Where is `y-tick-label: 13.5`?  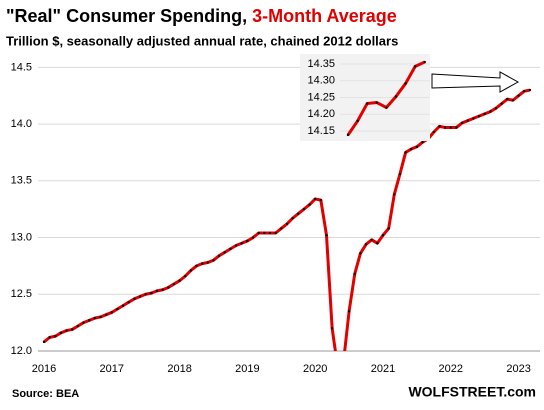
y-tick-label: 13.5 is located at coordinates (21, 181).